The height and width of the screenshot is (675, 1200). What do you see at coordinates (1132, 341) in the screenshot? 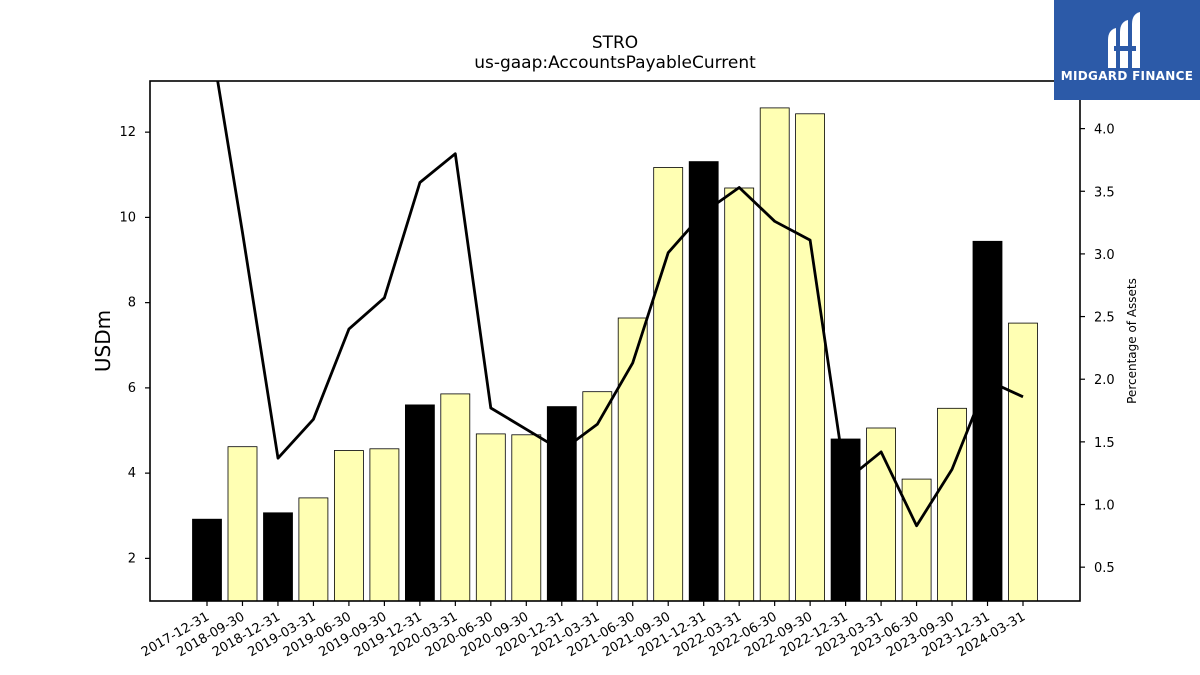
I see `y-axis-label-right: Percentage of Assets` at bounding box center [1132, 341].